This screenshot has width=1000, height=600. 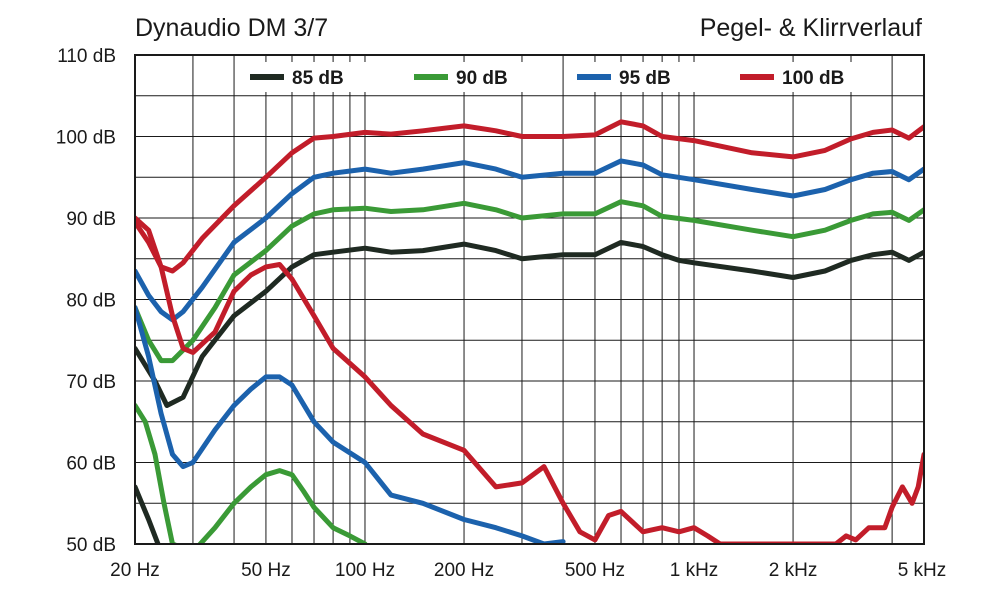 I want to click on y-tick-label: 110 dB, so click(x=86, y=56).